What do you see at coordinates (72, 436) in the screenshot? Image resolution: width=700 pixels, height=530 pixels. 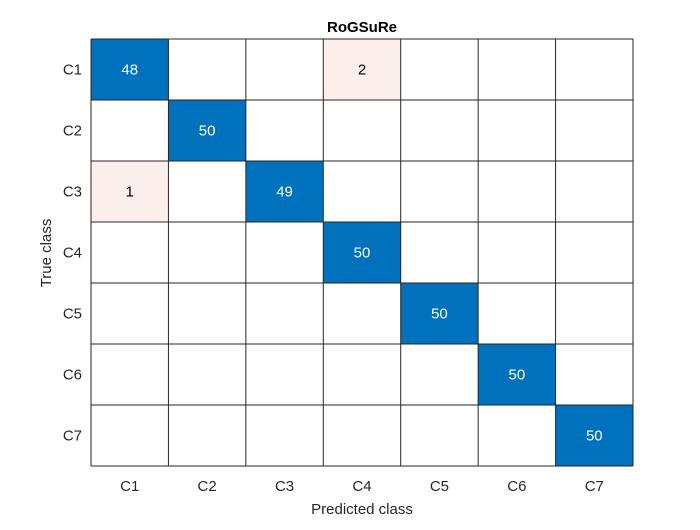 I see `y-tick-label: C7` at bounding box center [72, 436].